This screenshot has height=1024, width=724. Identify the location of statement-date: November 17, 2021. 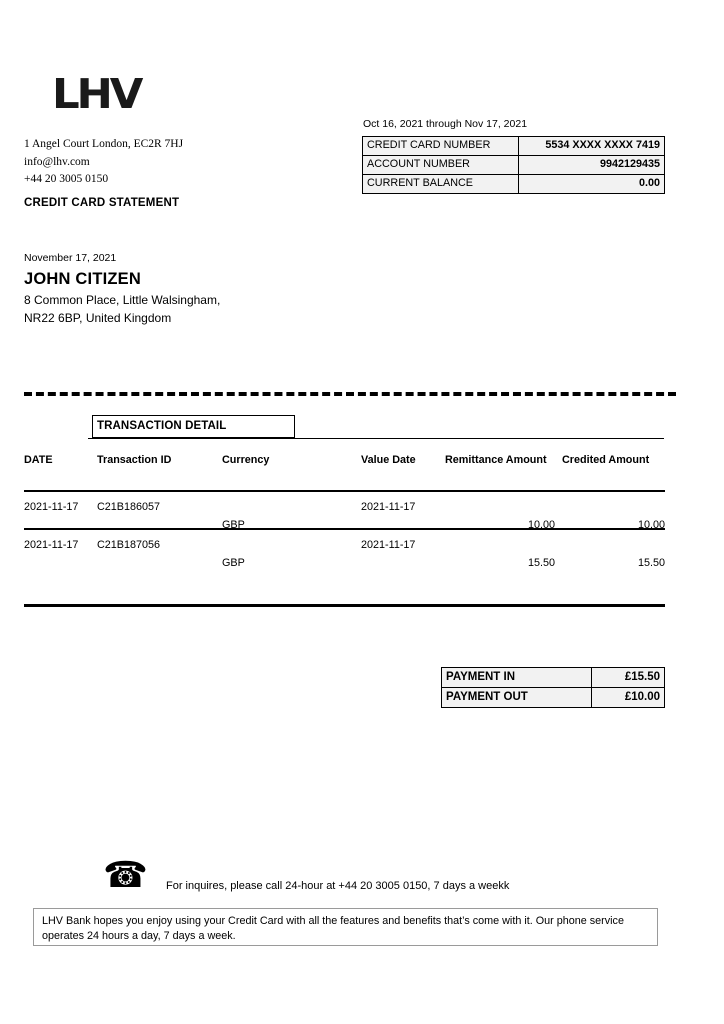
(70, 258).